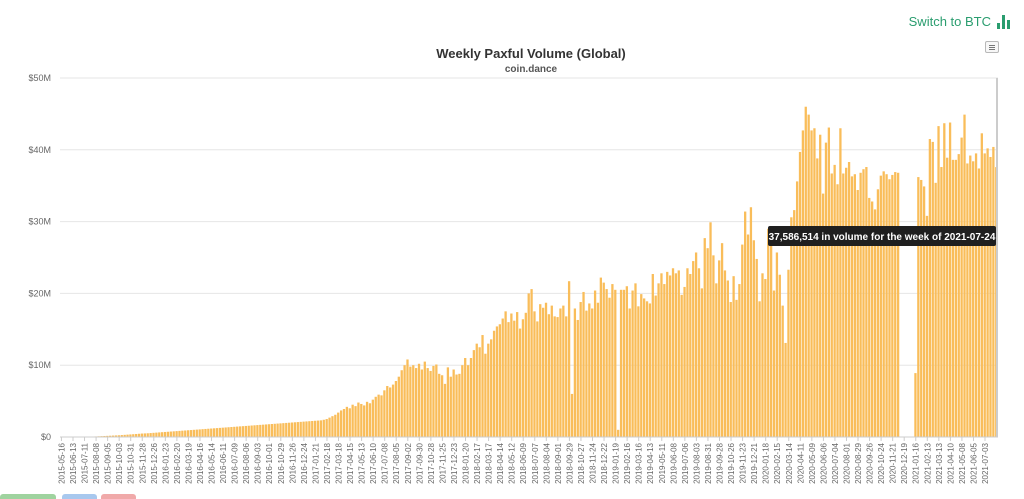  Describe the element at coordinates (959, 21) in the screenshot. I see `switch-to-btc-link: Switch to BTC` at that location.